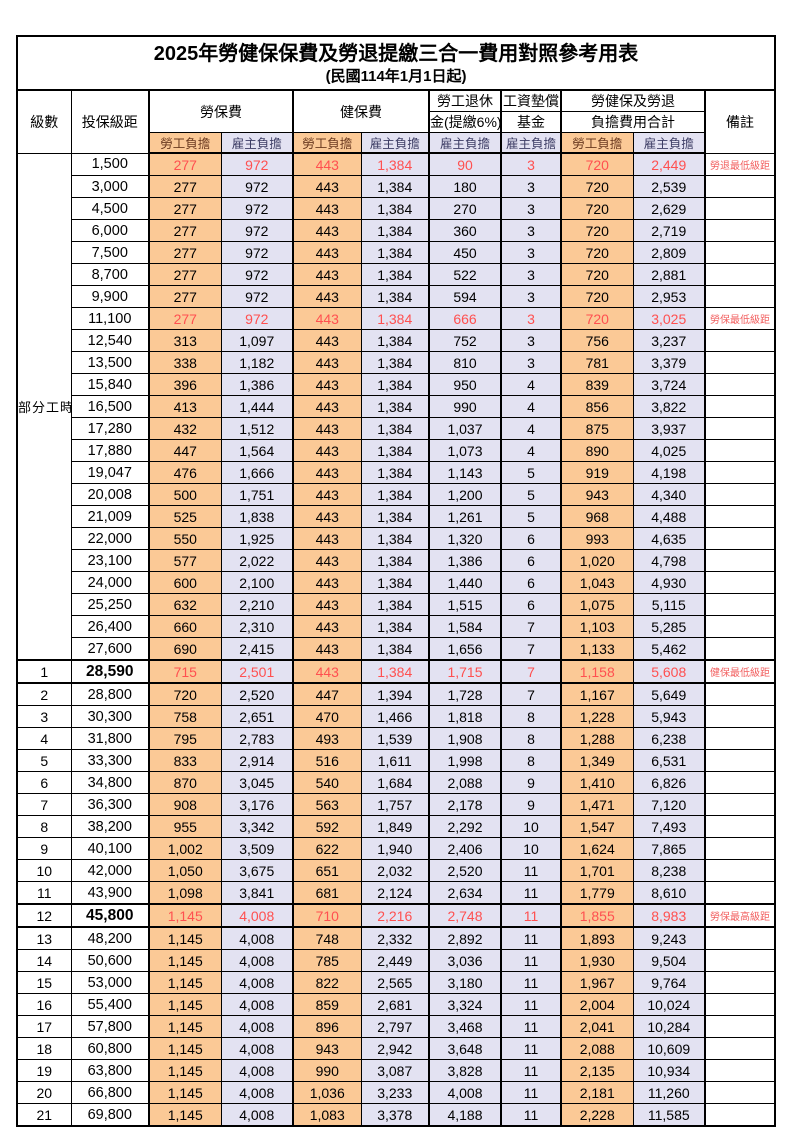 This screenshot has height=1127, width=791. Describe the element at coordinates (327, 804) in the screenshot. I see `cell-health-employee: 563` at that location.